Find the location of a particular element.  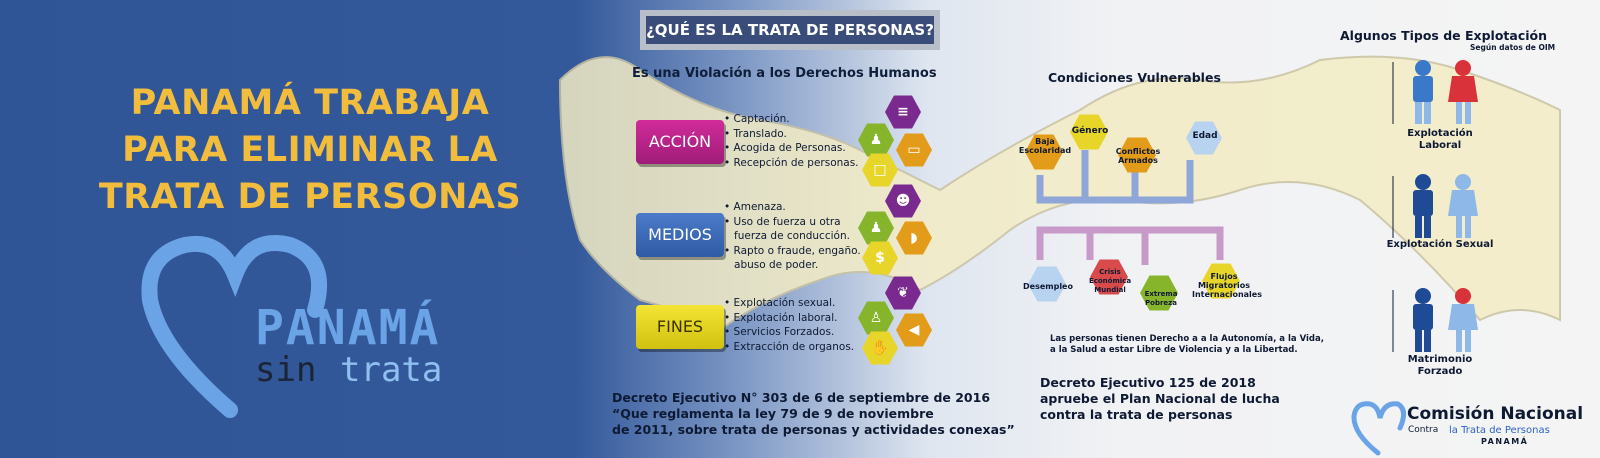

desempleo-label: Desempleo is located at coordinates (1048, 286).